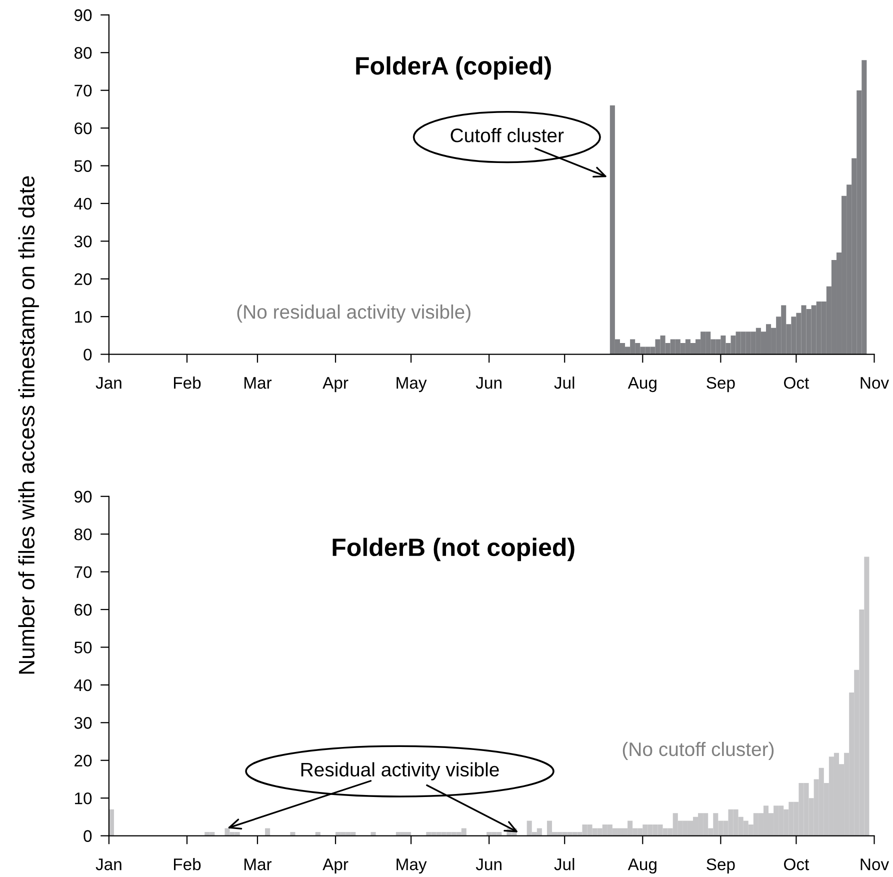 This screenshot has height=877, width=893. What do you see at coordinates (507, 135) in the screenshot?
I see `annotation: Cutoff cluster` at bounding box center [507, 135].